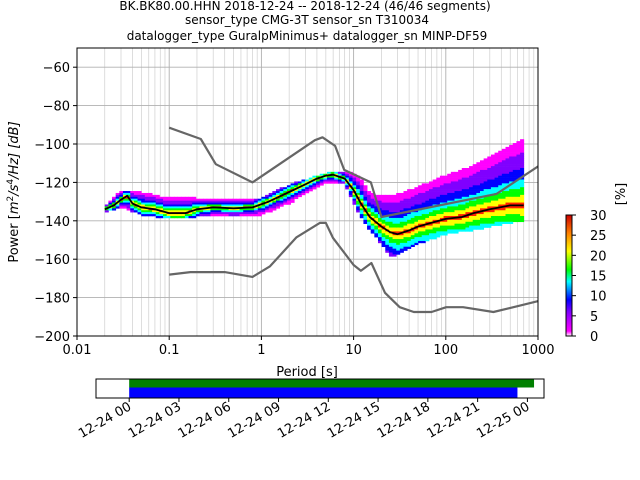 This screenshot has height=480, width=640. What do you see at coordinates (353, 267) in the screenshot?
I see `nlnm-line` at bounding box center [353, 267].